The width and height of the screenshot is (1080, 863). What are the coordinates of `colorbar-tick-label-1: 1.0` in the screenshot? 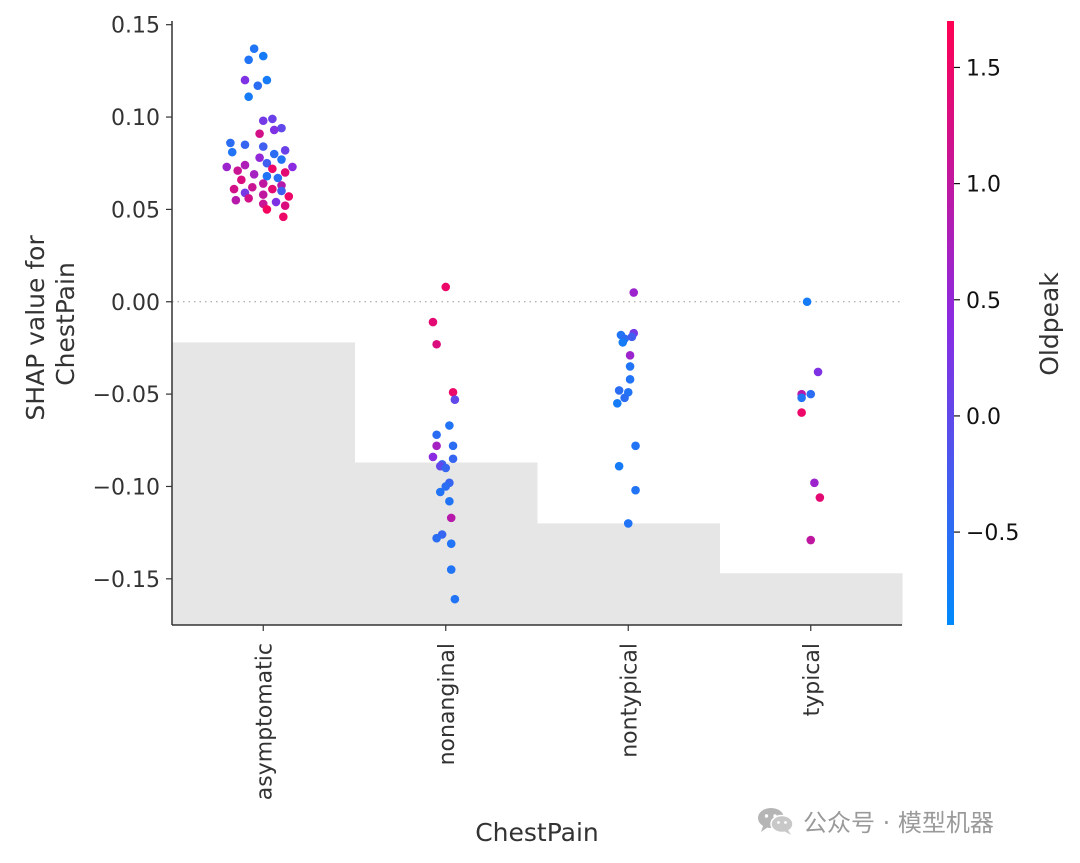 It's located at (983, 185).